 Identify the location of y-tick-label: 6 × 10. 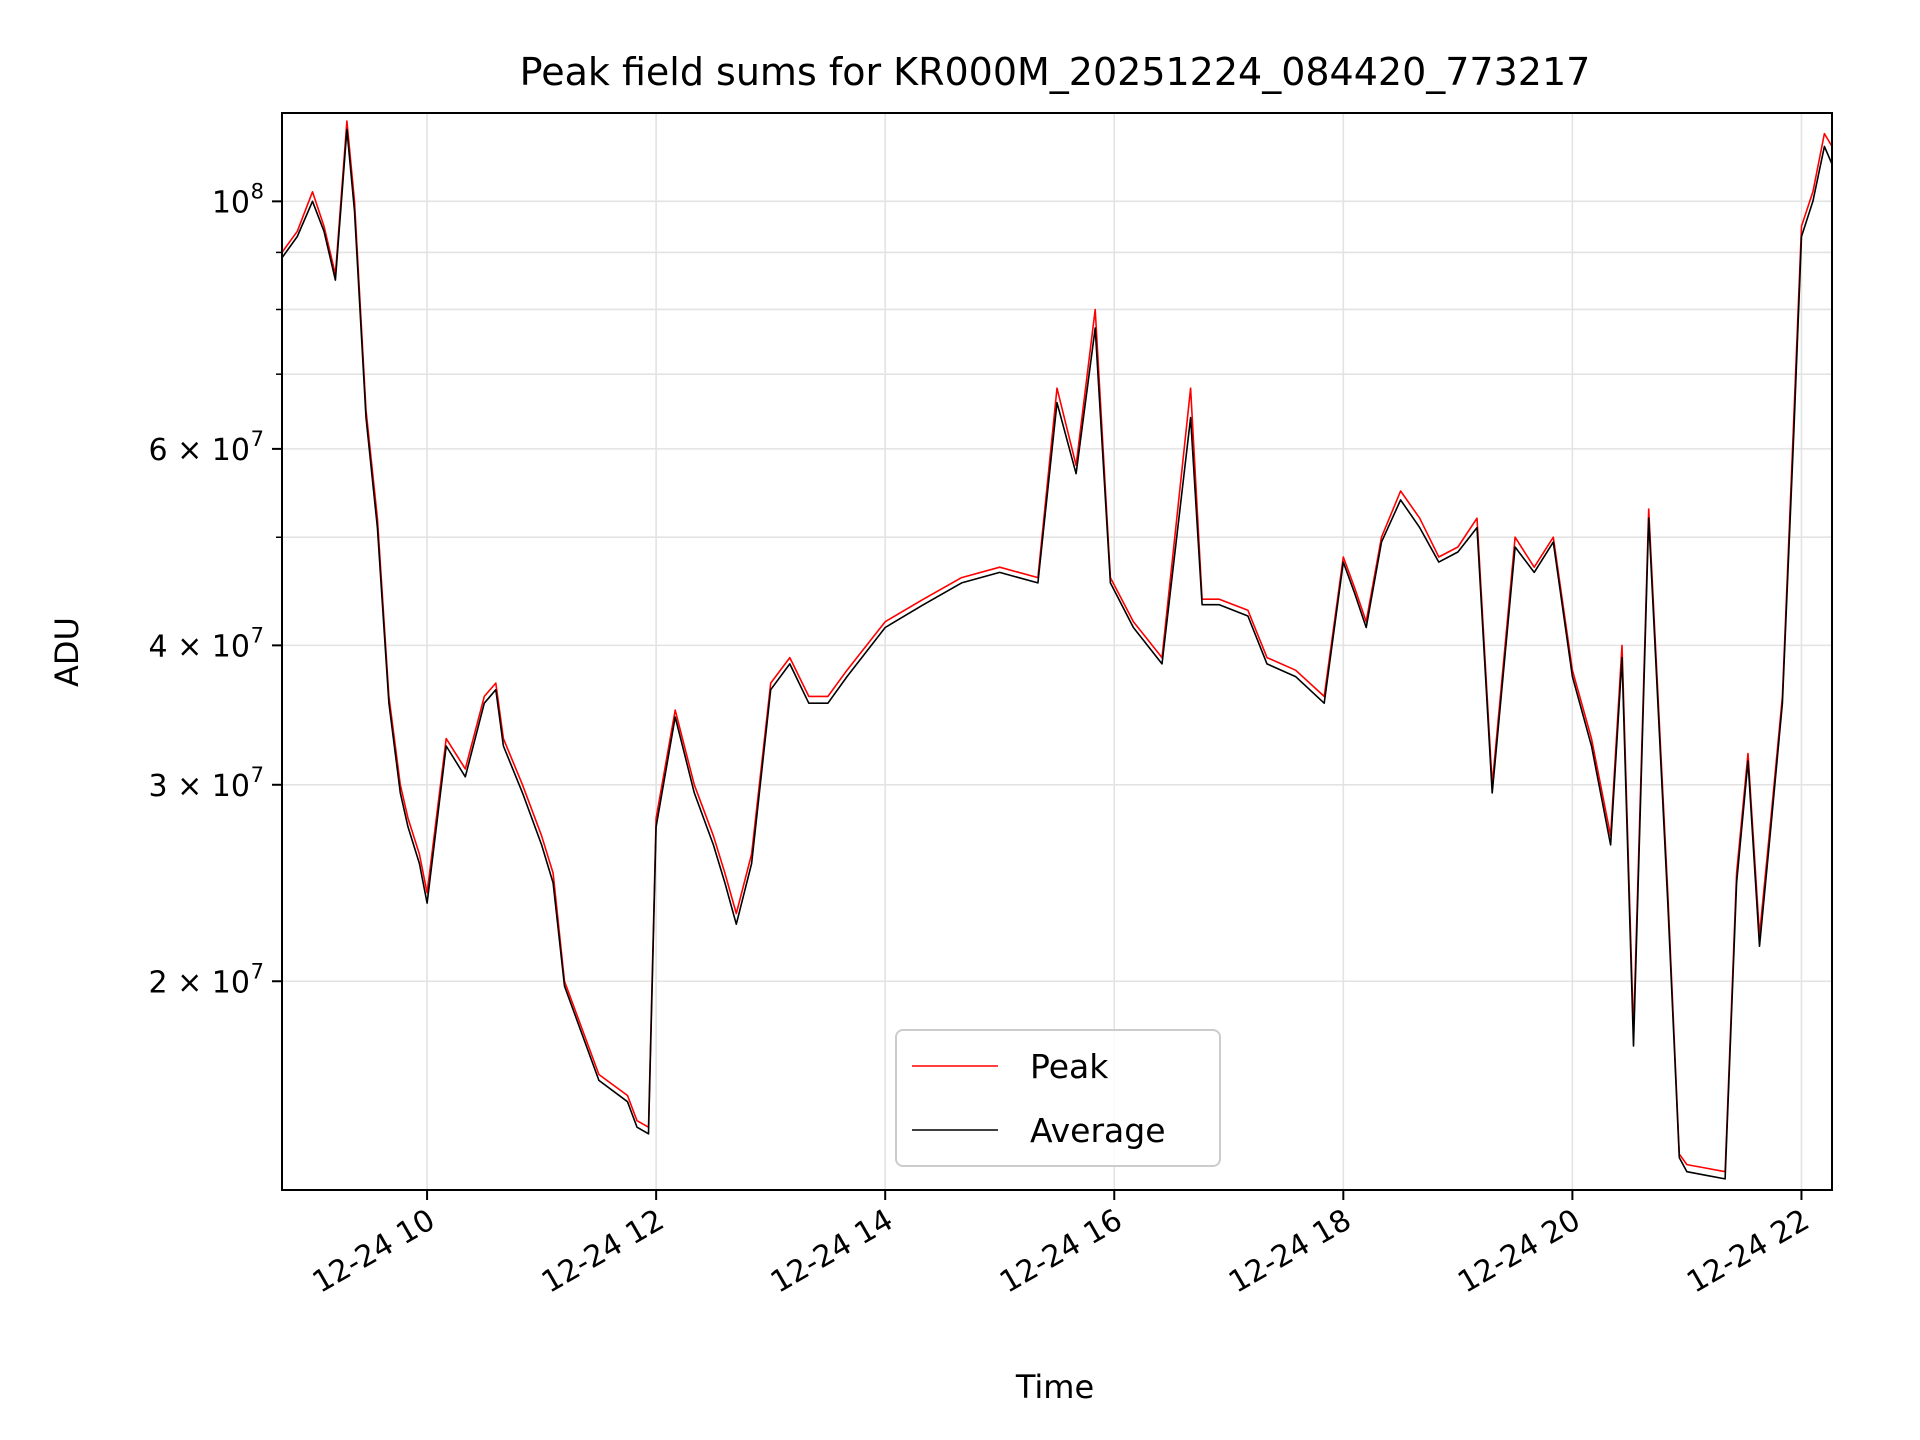
(199, 450).